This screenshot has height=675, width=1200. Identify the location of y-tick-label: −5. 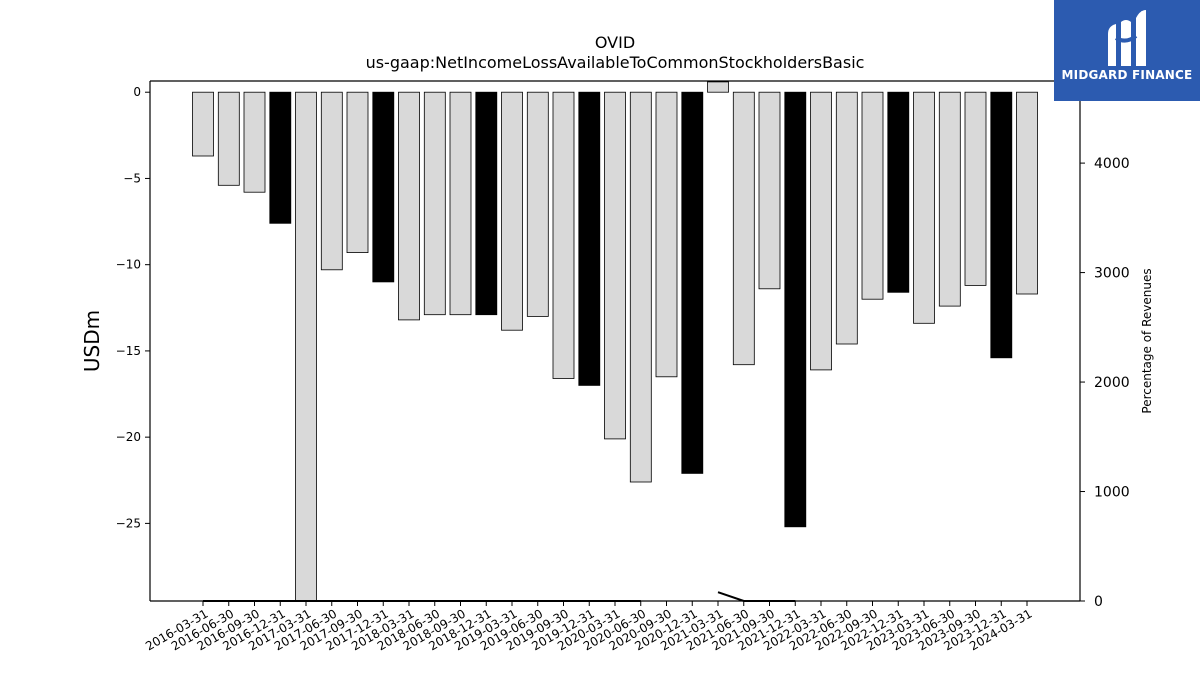
(132, 178).